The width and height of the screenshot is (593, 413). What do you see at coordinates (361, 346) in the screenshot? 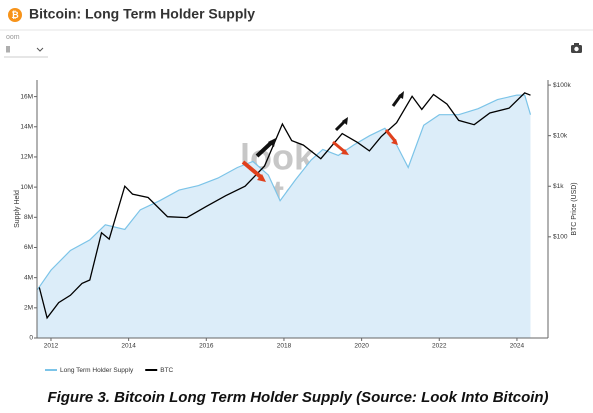
I see `x-tick-label: 2020` at bounding box center [361, 346].